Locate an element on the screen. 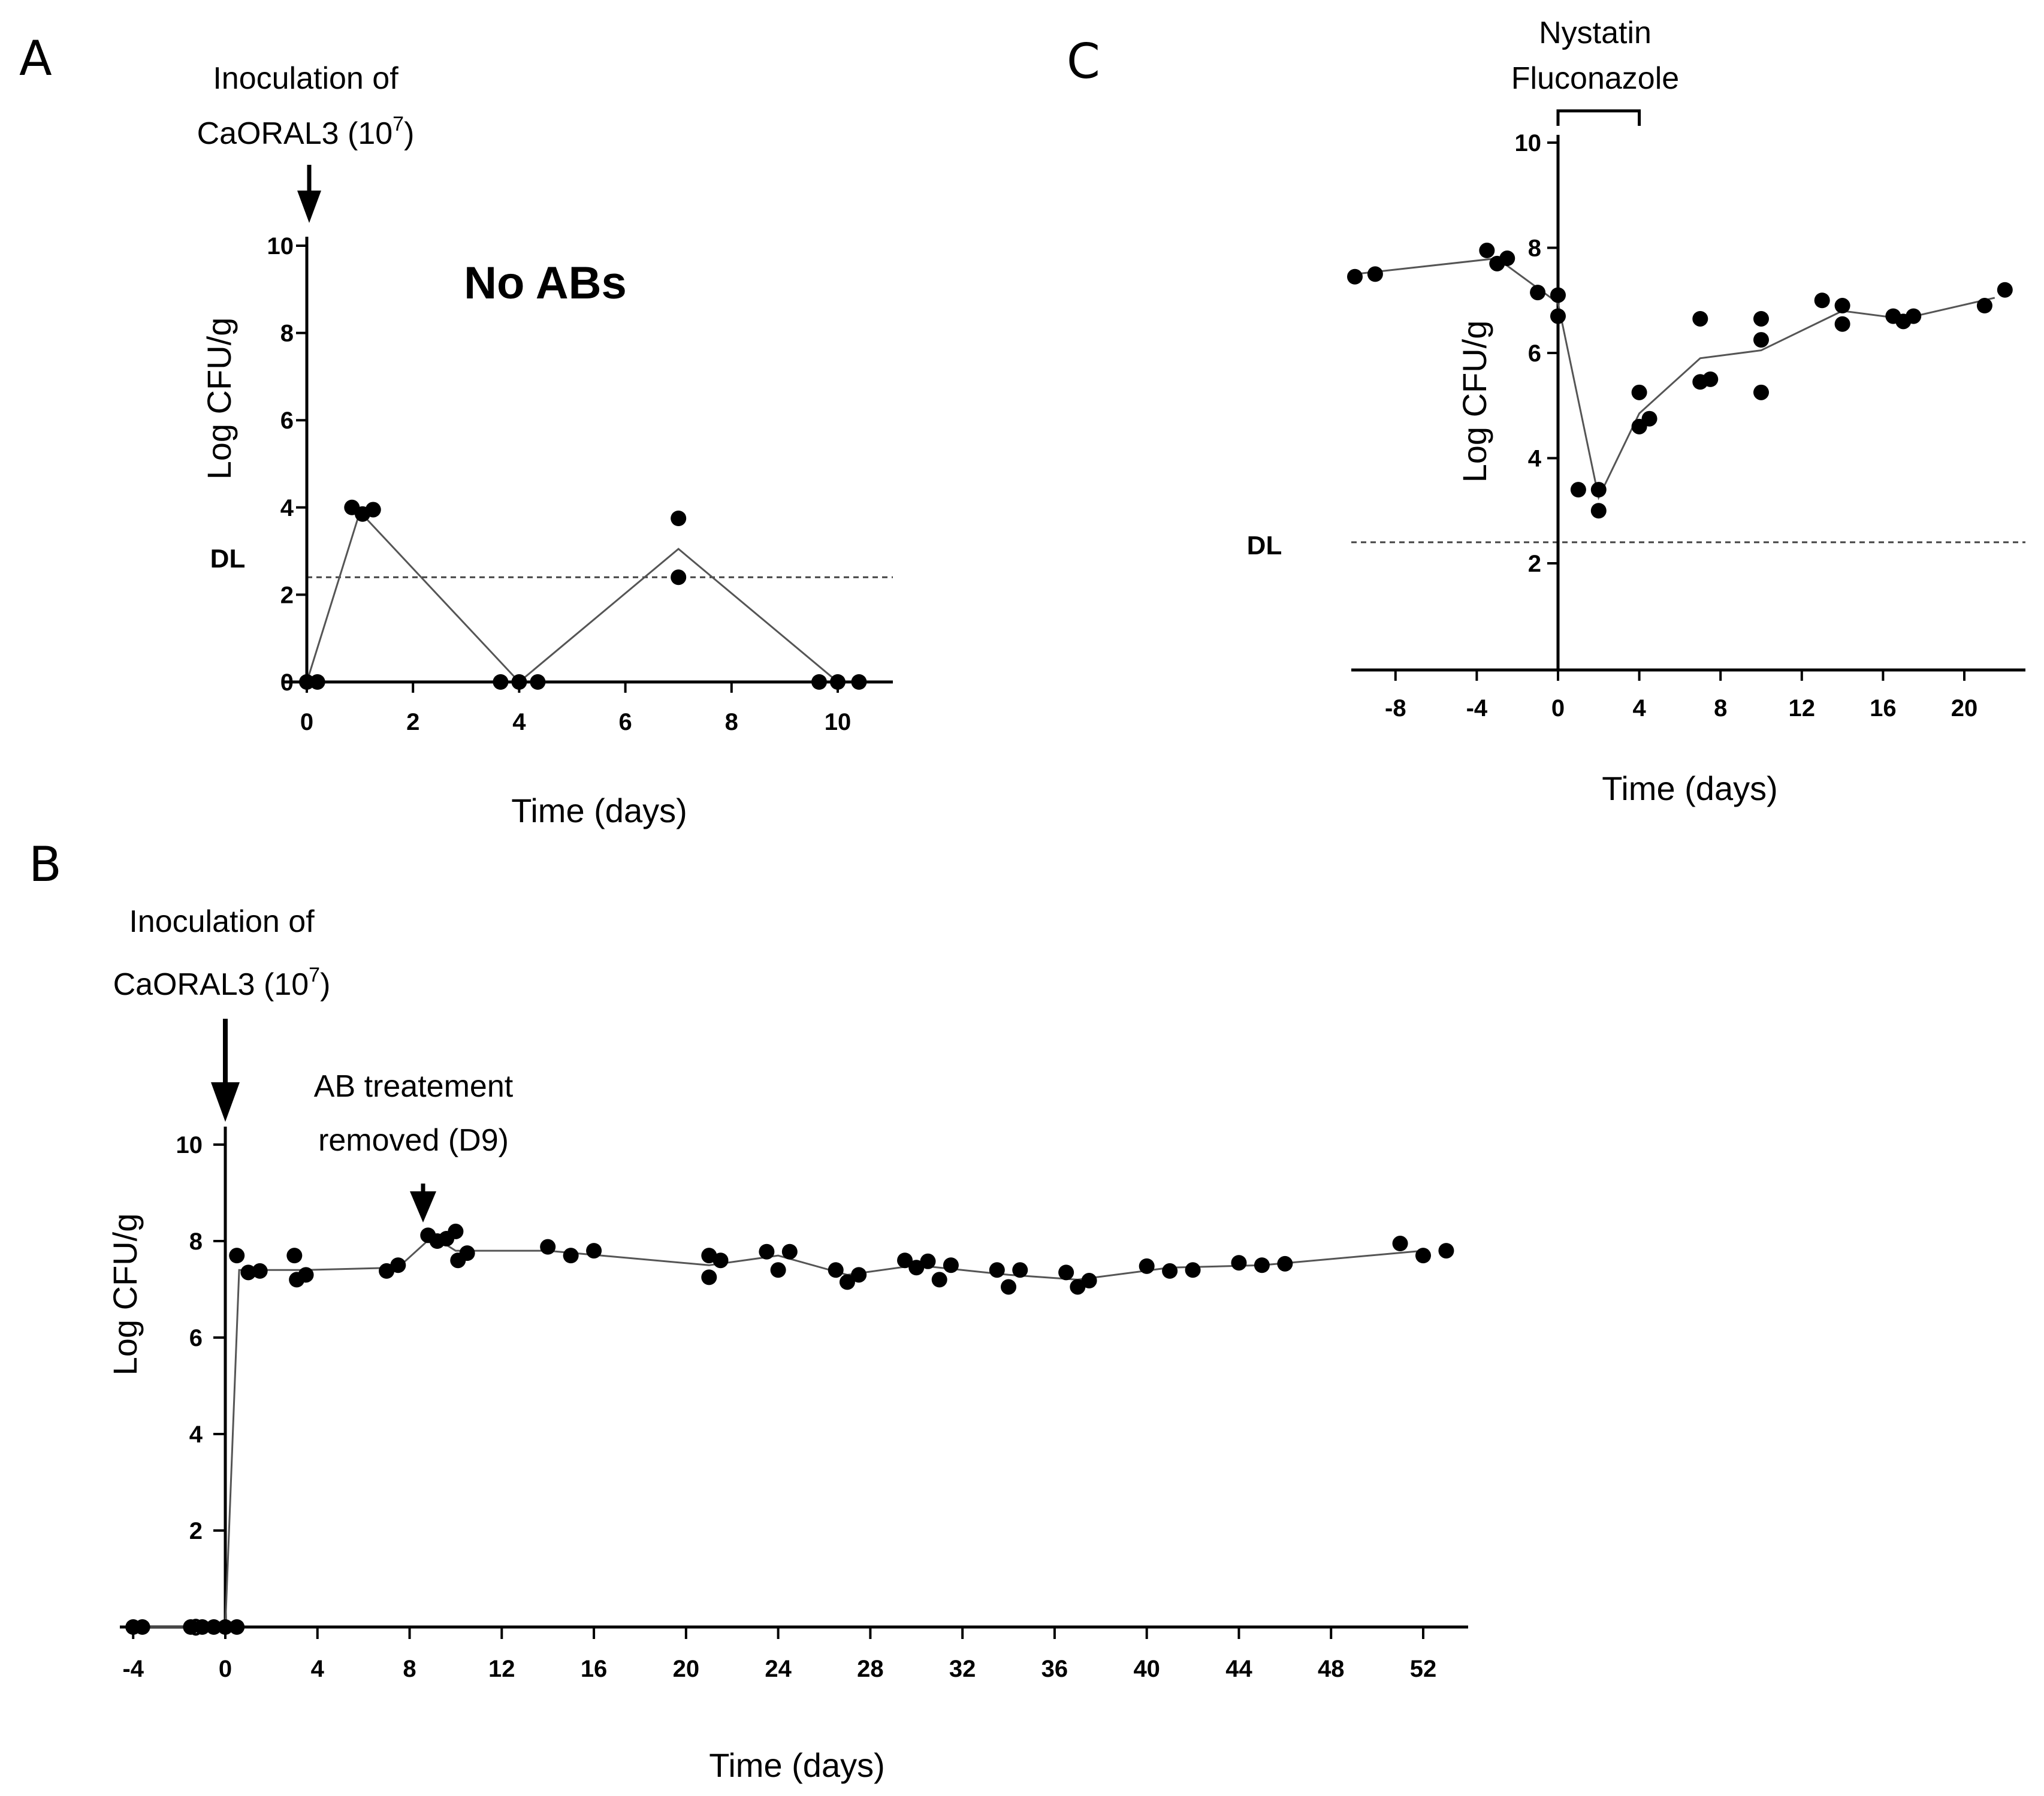  x-tick-label: 8 is located at coordinates (1721, 708).